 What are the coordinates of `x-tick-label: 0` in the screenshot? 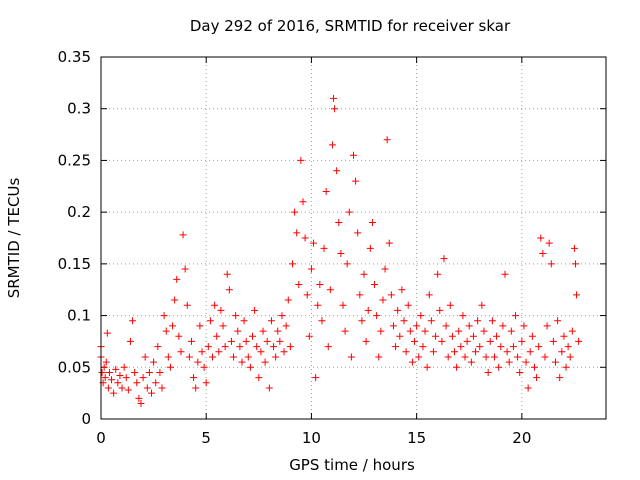 It's located at (101, 438).